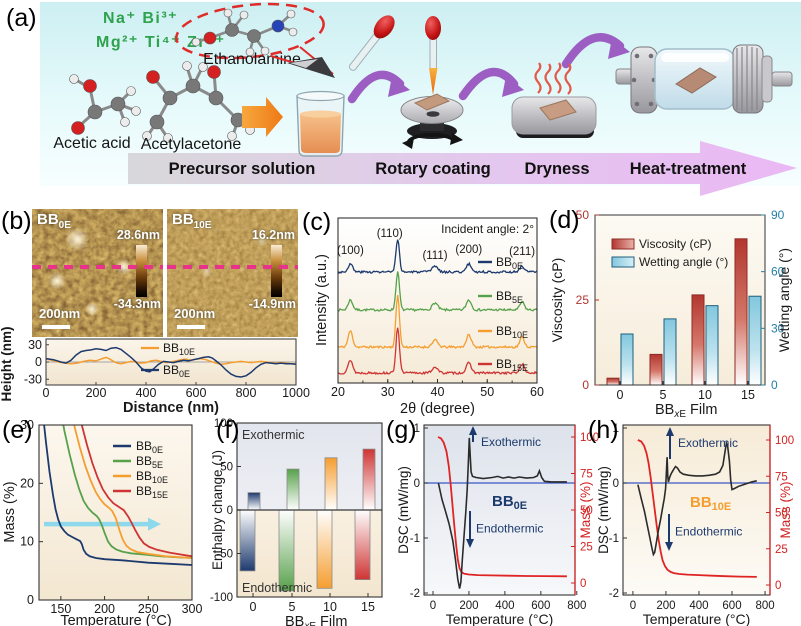  Describe the element at coordinates (312, 623) in the screenshot. I see `chart-shape: E` at that location.